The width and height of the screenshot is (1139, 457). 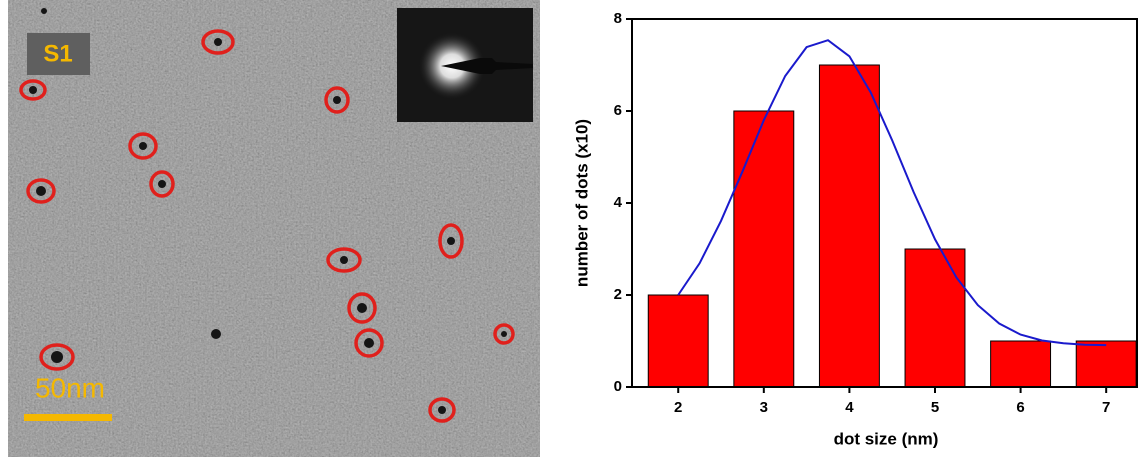 I want to click on y-axis-title: number of dots (x10), so click(x=581, y=203).